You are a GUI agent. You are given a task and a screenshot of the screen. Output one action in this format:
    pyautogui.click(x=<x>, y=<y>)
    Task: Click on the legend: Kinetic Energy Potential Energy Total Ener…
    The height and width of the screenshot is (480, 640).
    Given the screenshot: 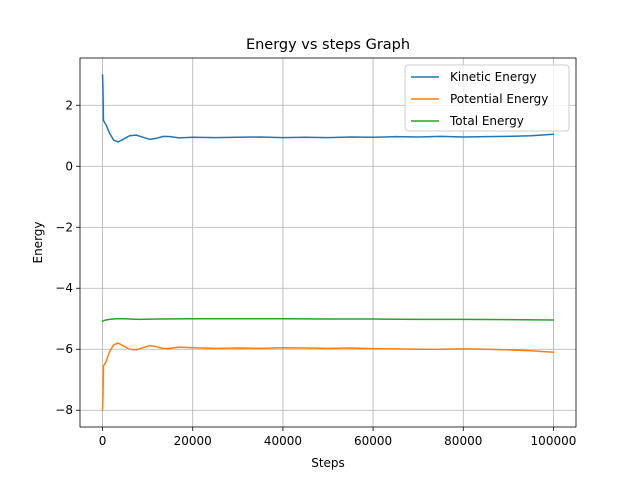 What is the action you would take?
    pyautogui.click(x=487, y=98)
    